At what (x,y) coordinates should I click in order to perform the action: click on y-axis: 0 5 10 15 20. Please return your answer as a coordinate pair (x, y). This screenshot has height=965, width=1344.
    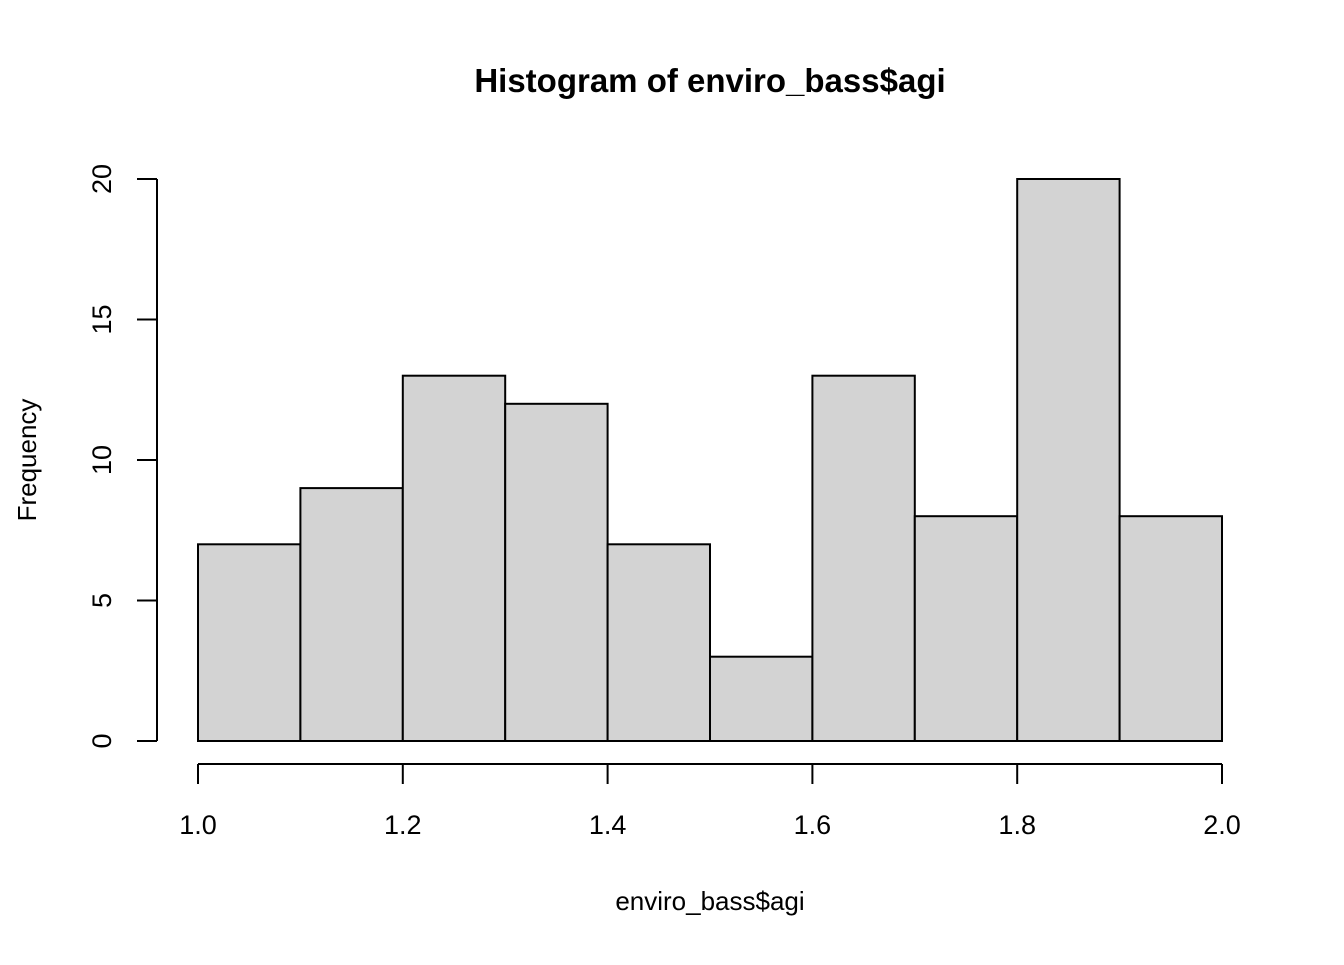
    Looking at the image, I should click on (122, 456).